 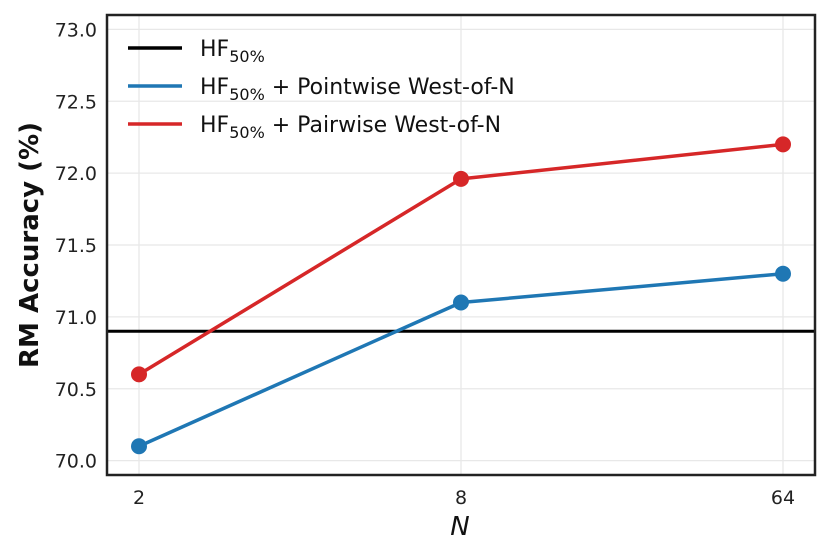 I want to click on y-tick-label: 71.0, so click(x=76, y=318).